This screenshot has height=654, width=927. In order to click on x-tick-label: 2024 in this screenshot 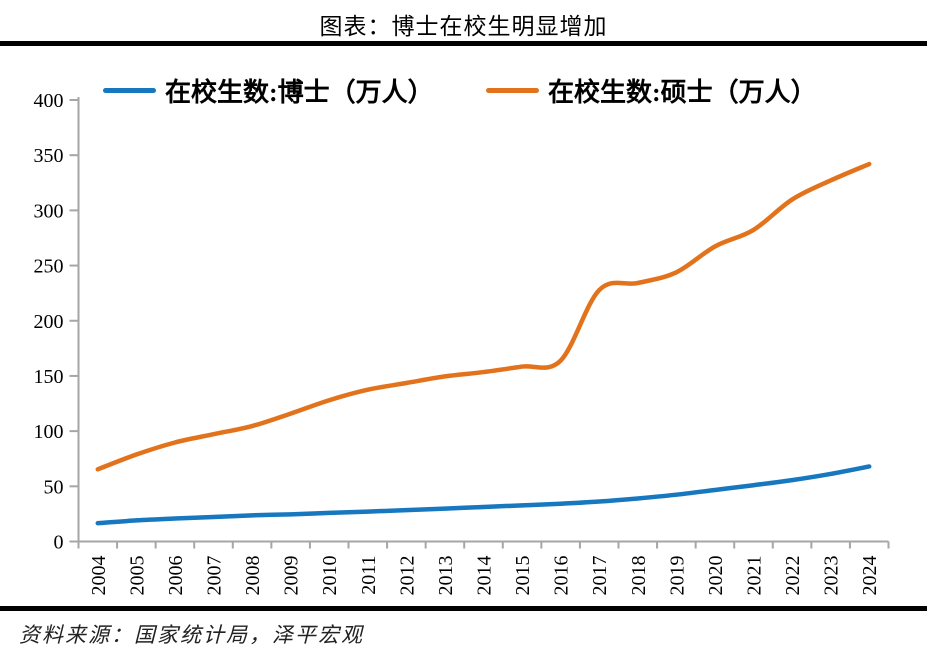, I will do `click(870, 576)`.